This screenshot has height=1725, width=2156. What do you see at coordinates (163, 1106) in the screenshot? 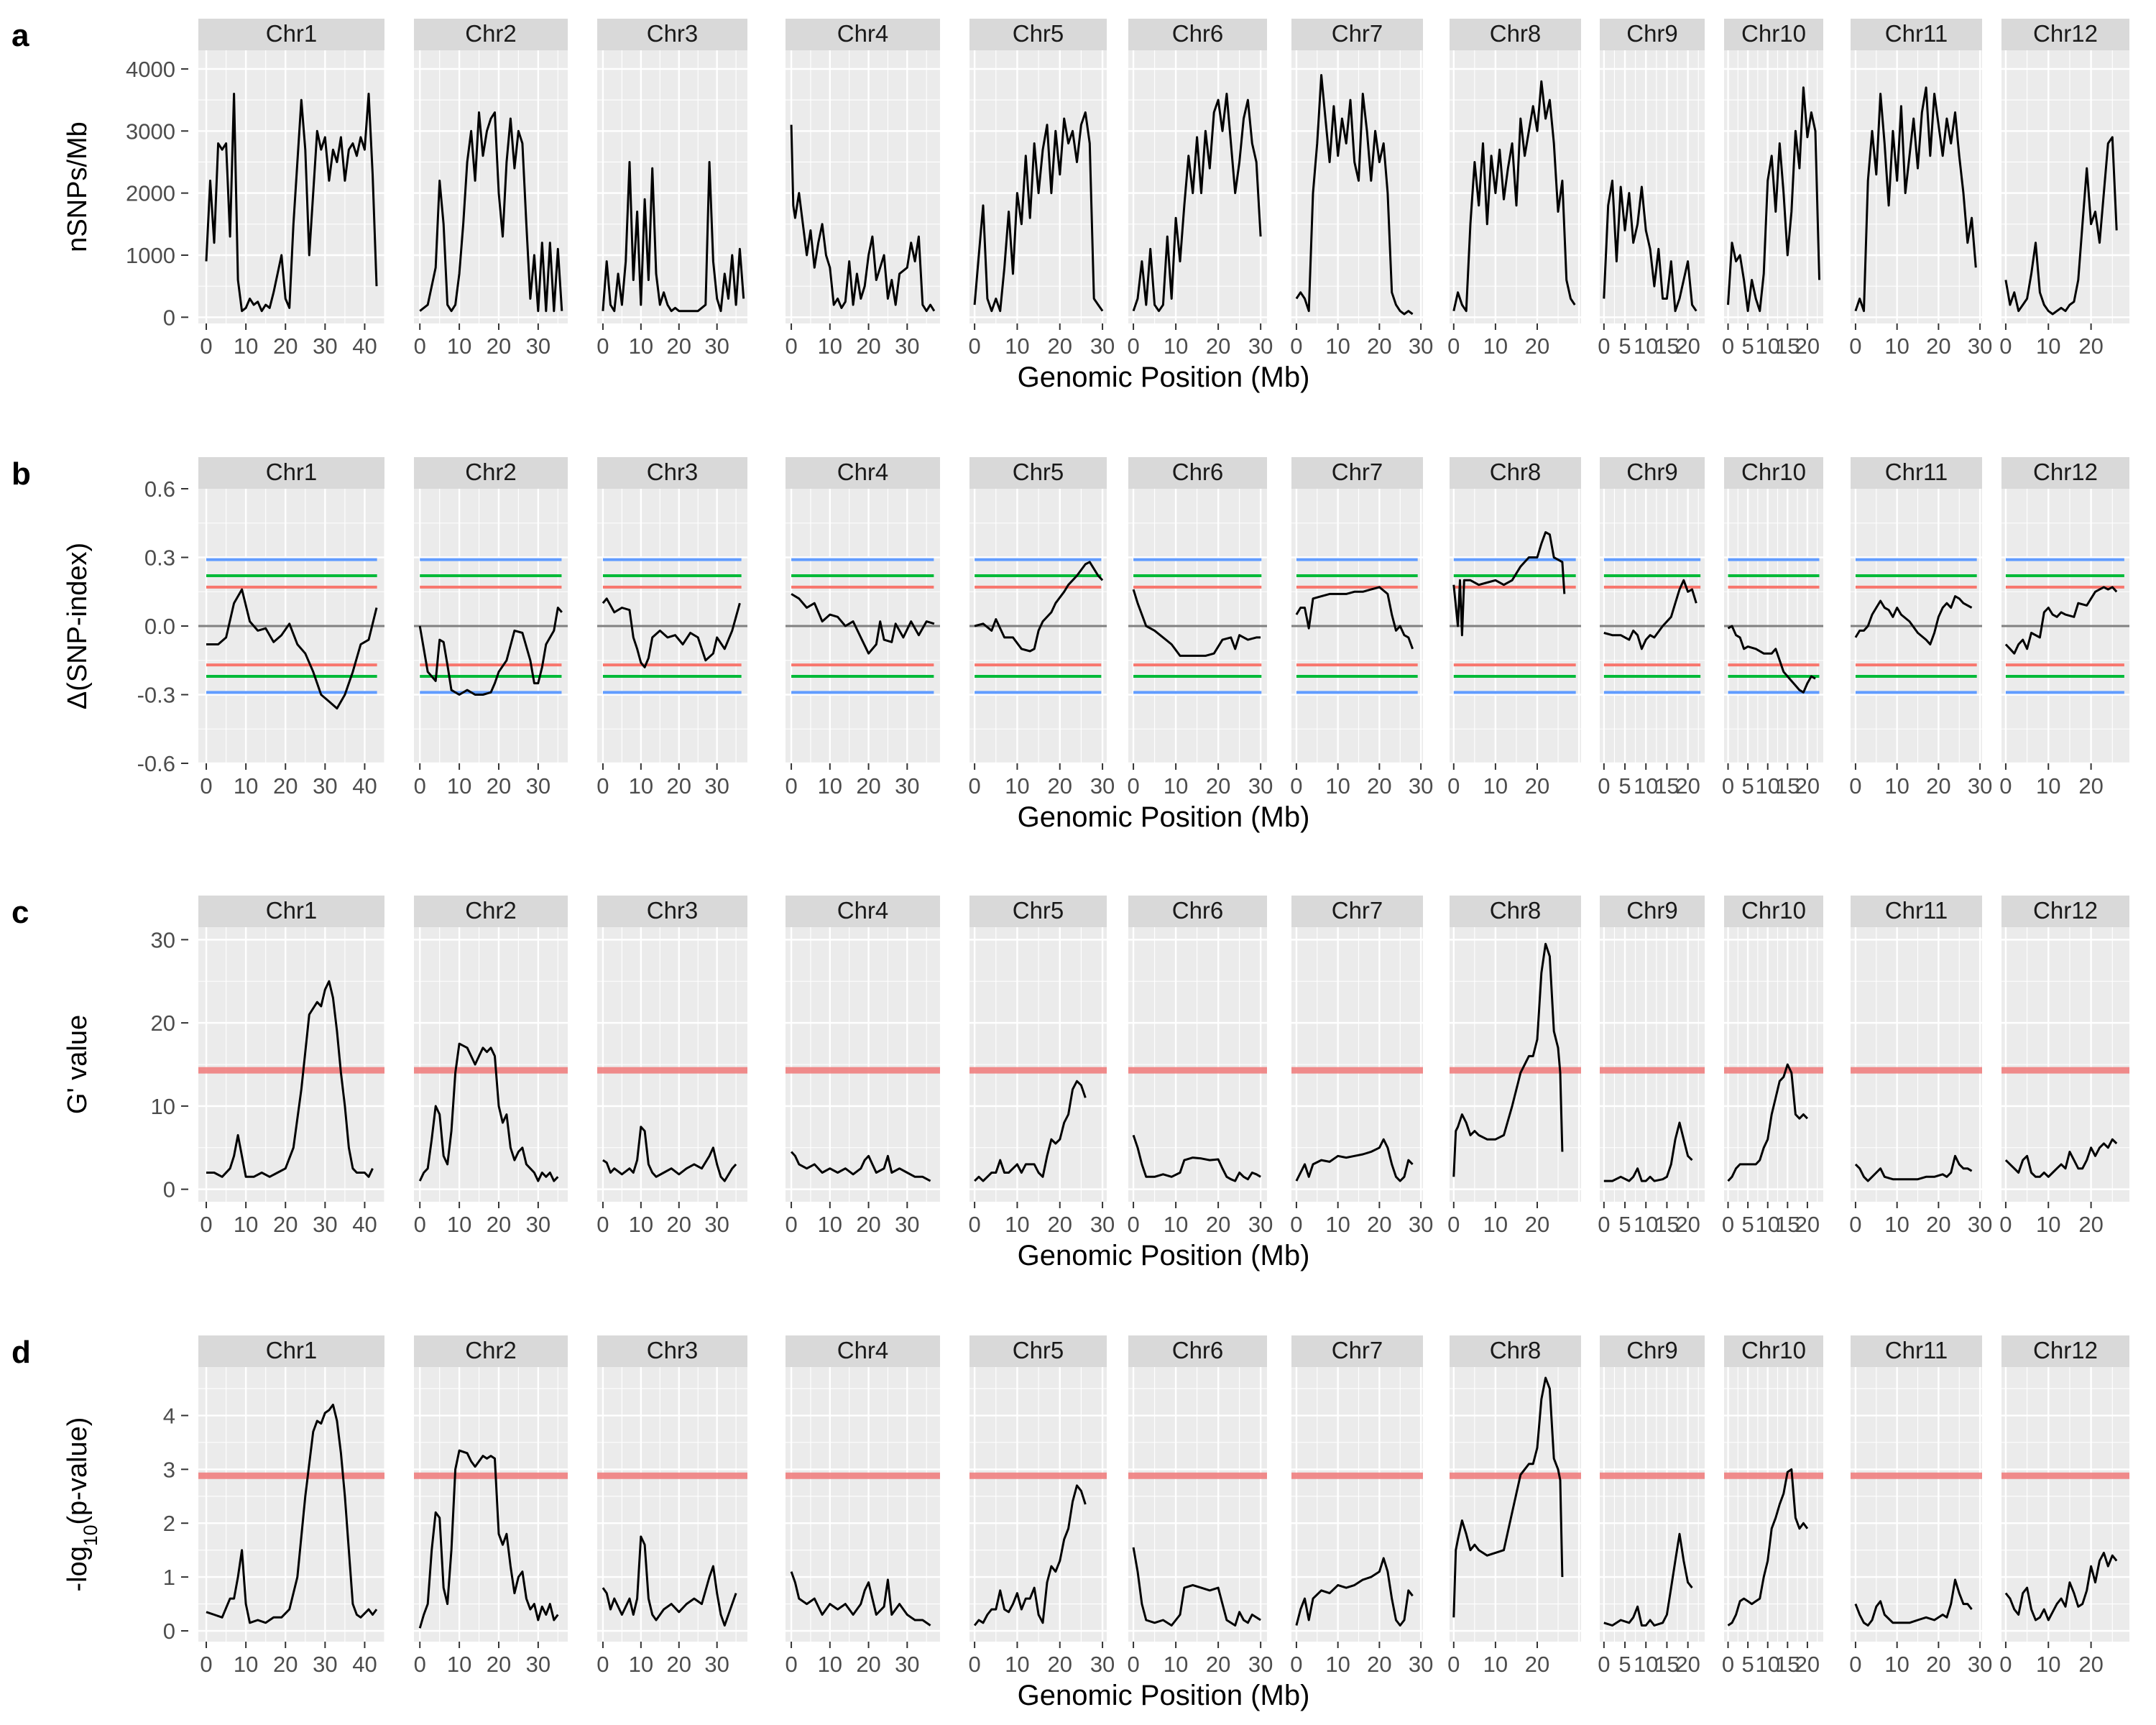
I see `y-tick-label: 10` at bounding box center [163, 1106].